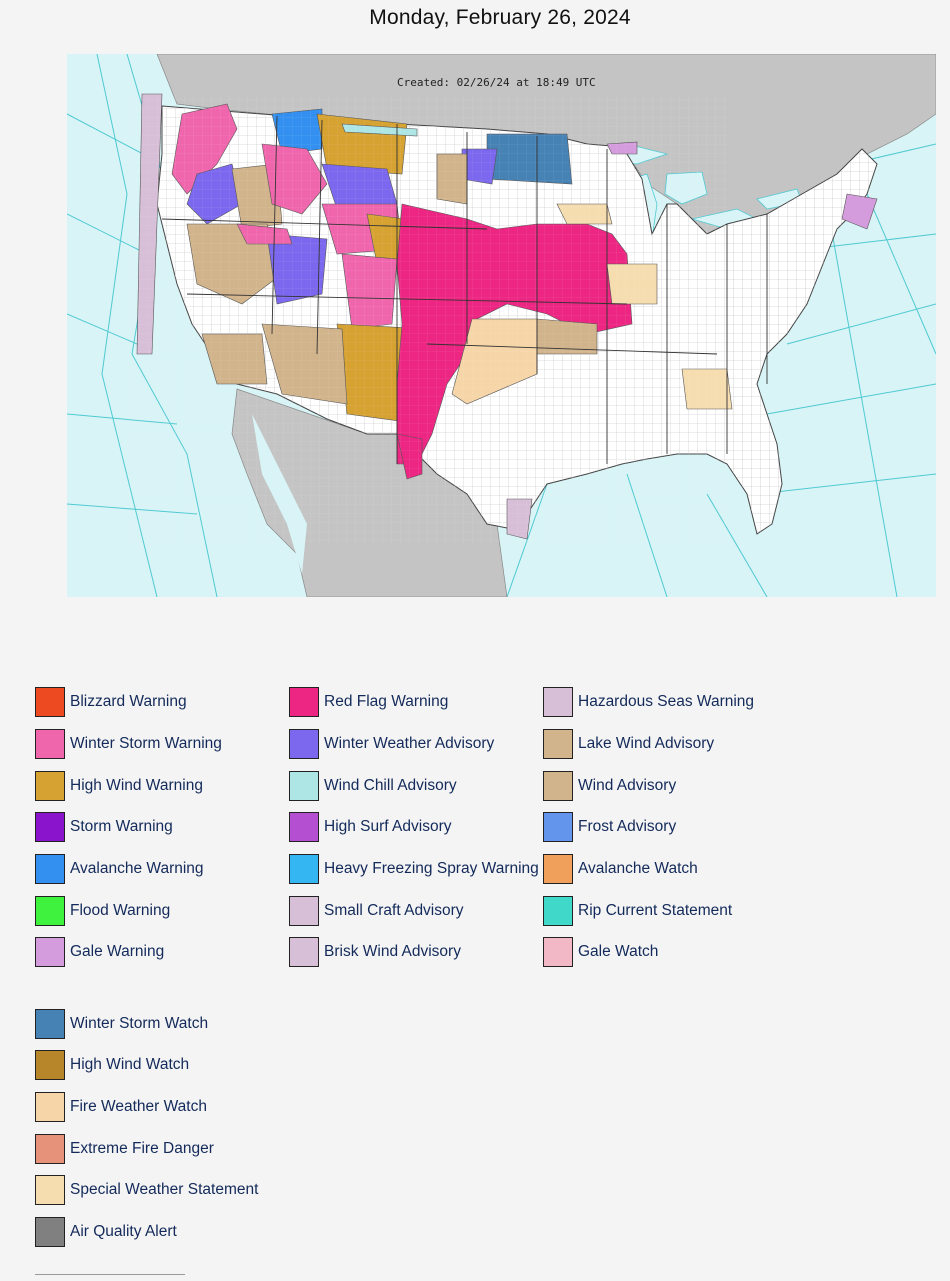 The width and height of the screenshot is (950, 1281). I want to click on legend-item: Avalanche Warning, so click(119, 869).